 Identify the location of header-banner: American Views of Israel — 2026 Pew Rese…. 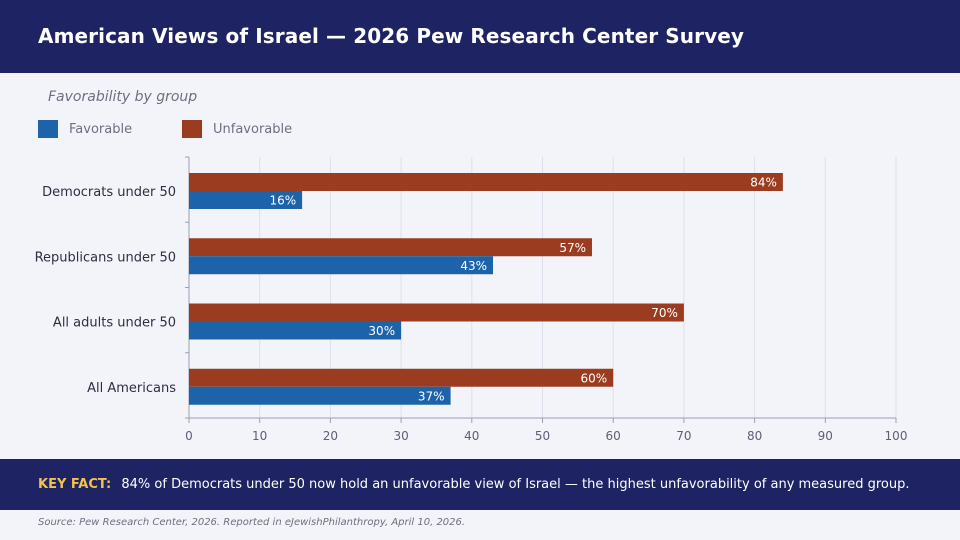
(480, 36).